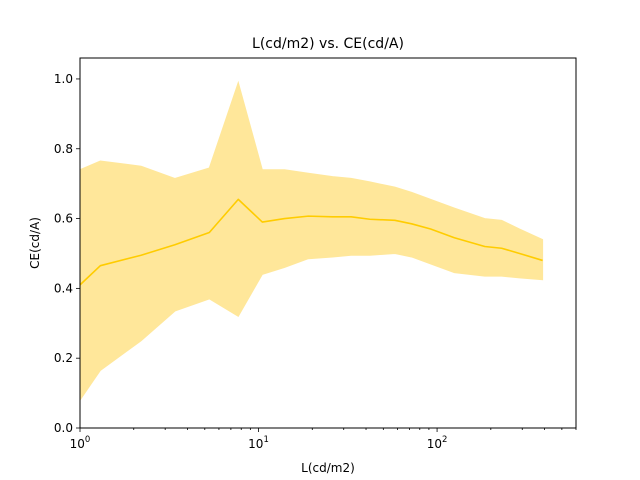 This screenshot has height=480, width=640. I want to click on y-tick-label: 0.6, so click(63, 219).